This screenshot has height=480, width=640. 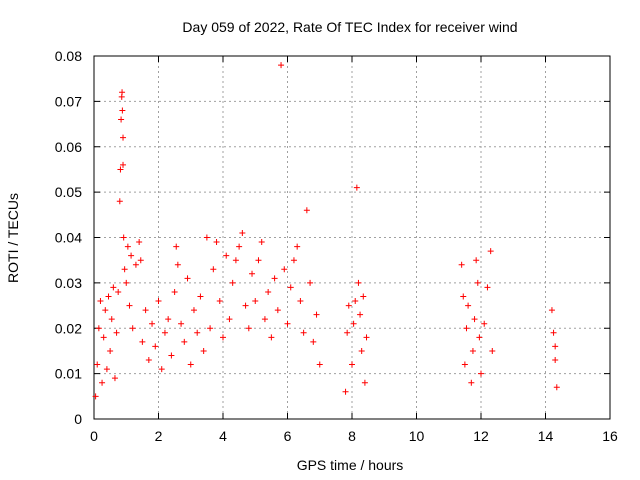 I want to click on y-tick-label: 0.07, so click(x=68, y=101).